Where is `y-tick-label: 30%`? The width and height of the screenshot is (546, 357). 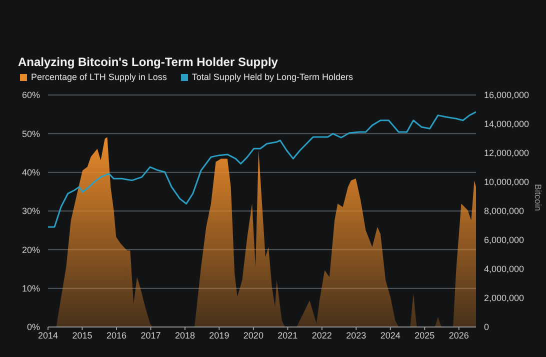
y-tick-label: 30% is located at coordinates (31, 211).